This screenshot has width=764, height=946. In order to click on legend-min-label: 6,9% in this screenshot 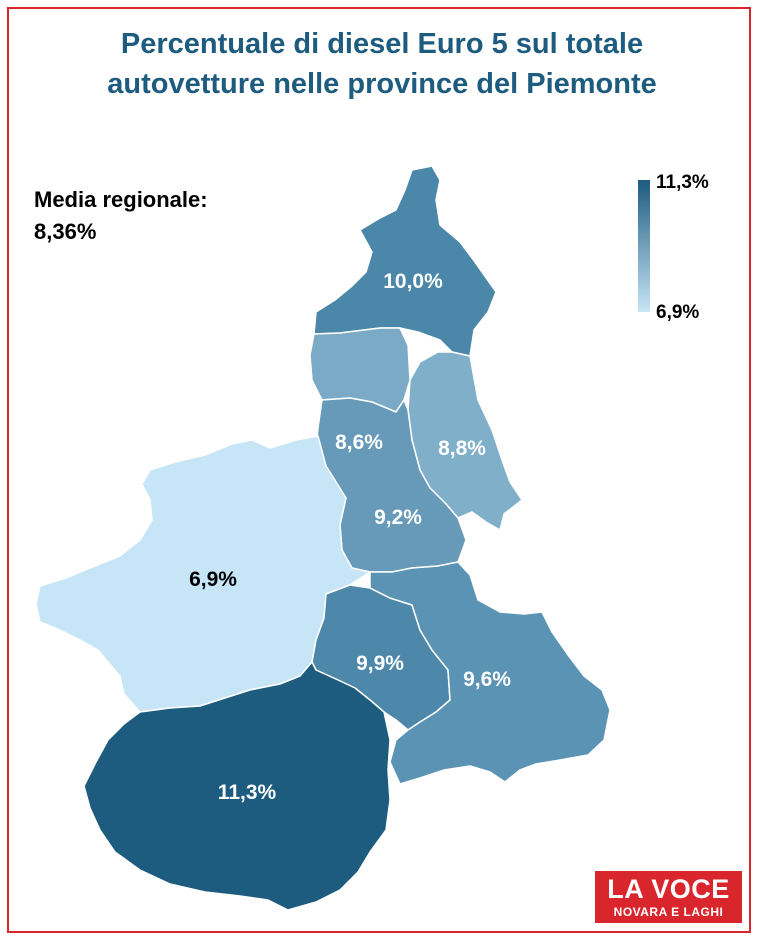, I will do `click(678, 312)`.